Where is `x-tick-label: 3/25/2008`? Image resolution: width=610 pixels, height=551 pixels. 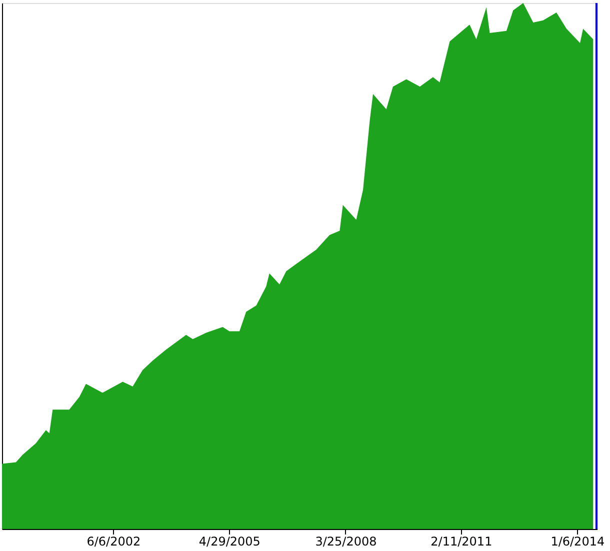 x-tick-label: 3/25/2008 is located at coordinates (346, 541).